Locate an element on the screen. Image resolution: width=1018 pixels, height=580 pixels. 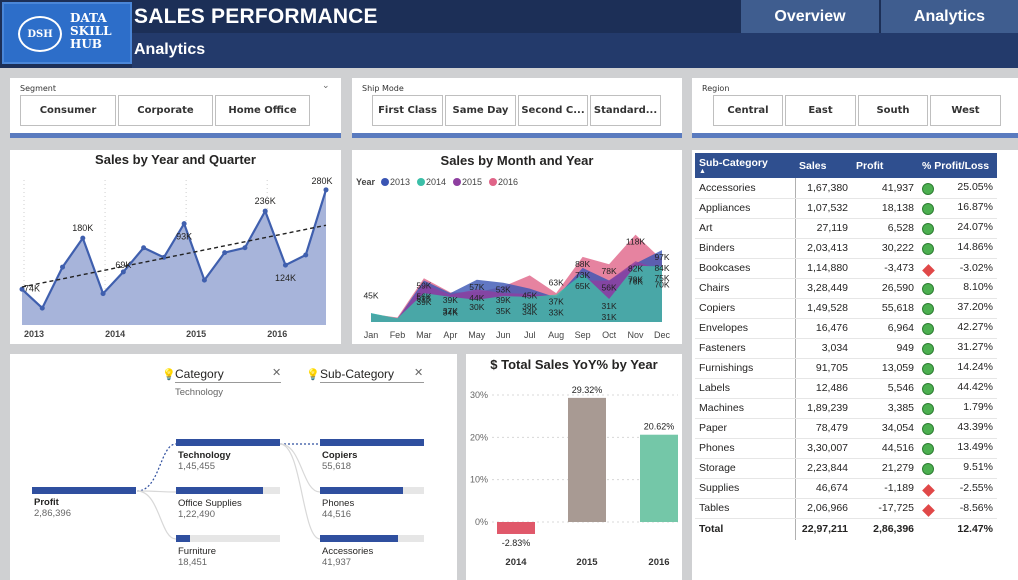
cell-pct: 24.07% is located at coordinates (957, 228).